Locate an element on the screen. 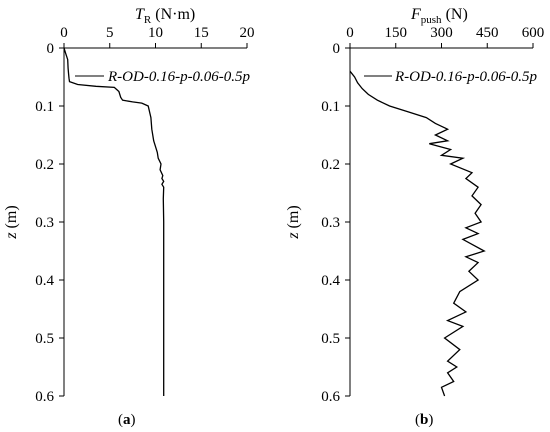 Image resolution: width=550 pixels, height=432 pixels. panel-a-y-title-unit: (m) is located at coordinates (11, 218).